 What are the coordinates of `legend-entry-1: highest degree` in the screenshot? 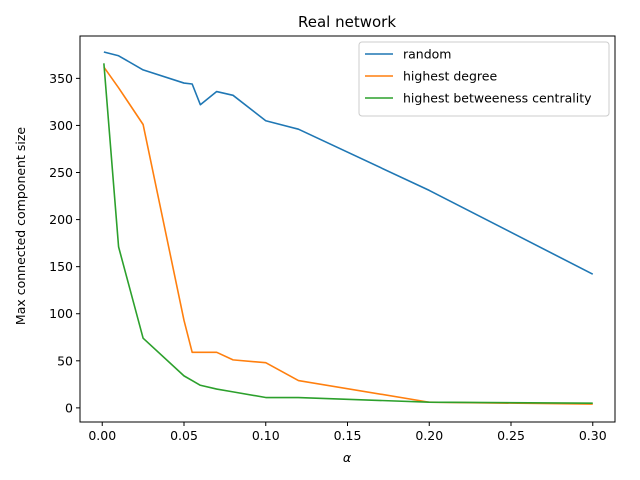 It's located at (450, 76).